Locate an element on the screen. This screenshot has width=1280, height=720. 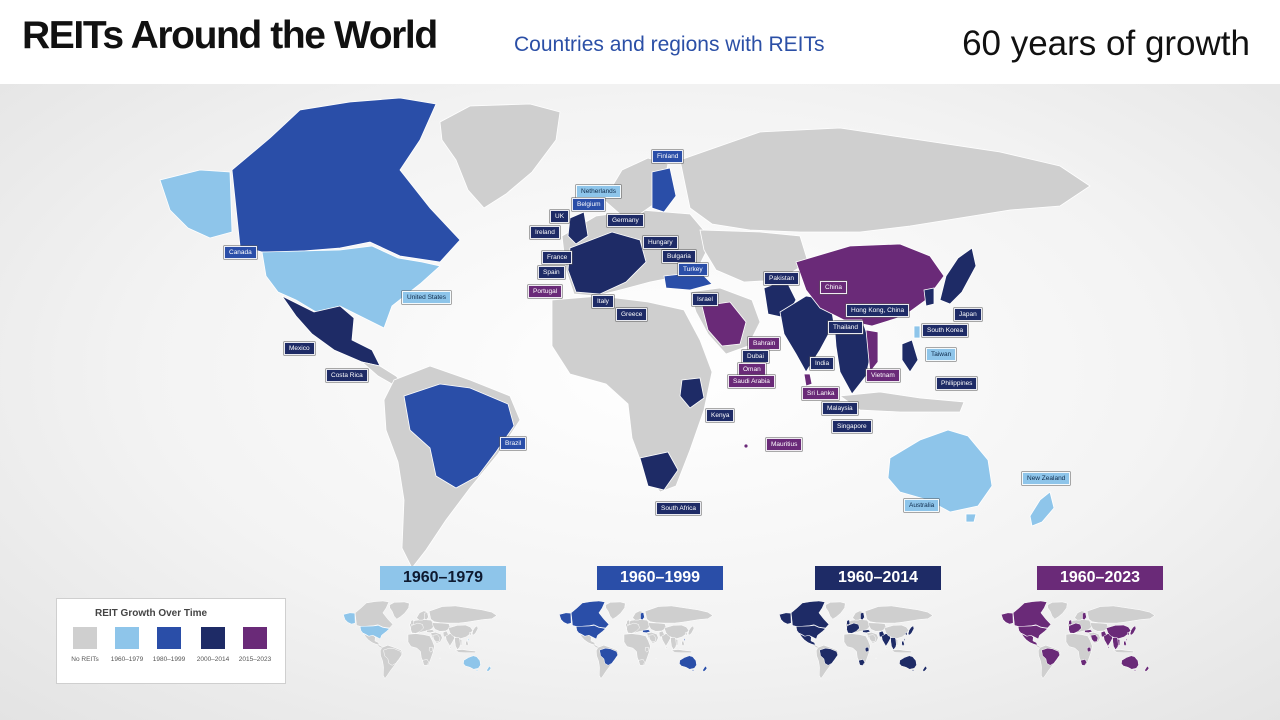
mexico-shape is located at coordinates (331, 331).